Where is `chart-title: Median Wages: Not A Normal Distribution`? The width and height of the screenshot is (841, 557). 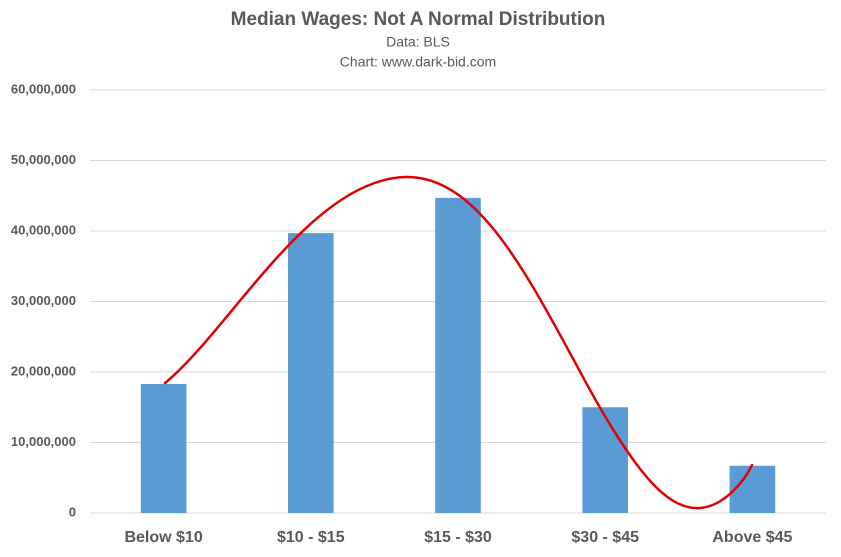
chart-title: Median Wages: Not A Normal Distribution is located at coordinates (418, 19).